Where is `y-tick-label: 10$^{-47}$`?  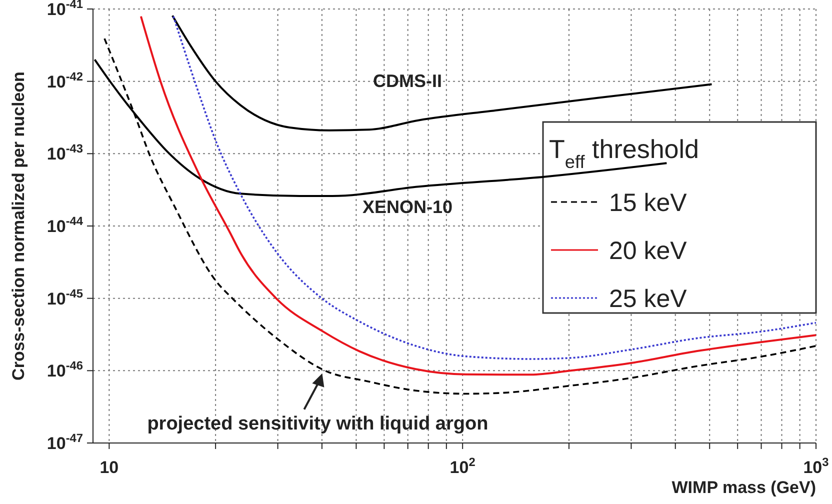
y-tick-label: 10$^{-47}$ is located at coordinates (65, 442).